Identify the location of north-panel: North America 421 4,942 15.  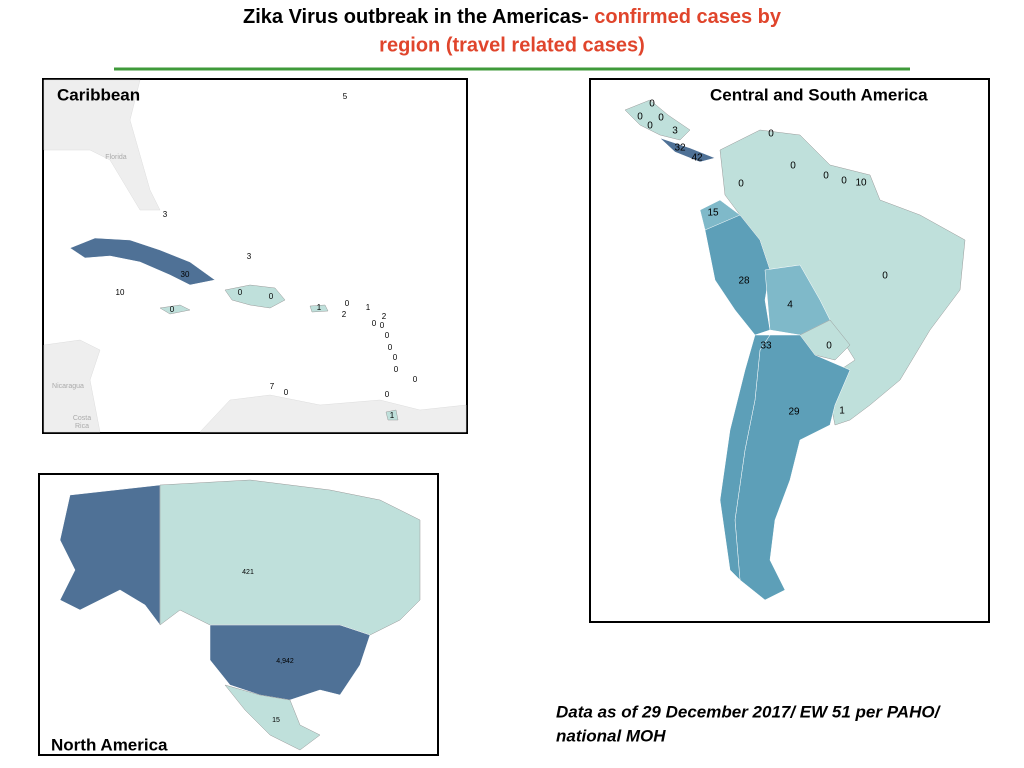
(238, 614).